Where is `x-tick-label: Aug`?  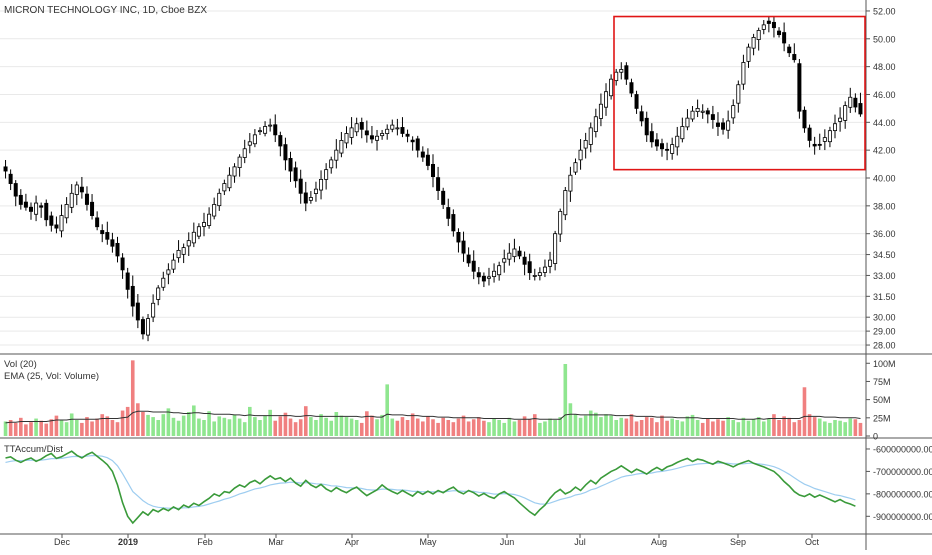
x-tick-label: Aug is located at coordinates (659, 542).